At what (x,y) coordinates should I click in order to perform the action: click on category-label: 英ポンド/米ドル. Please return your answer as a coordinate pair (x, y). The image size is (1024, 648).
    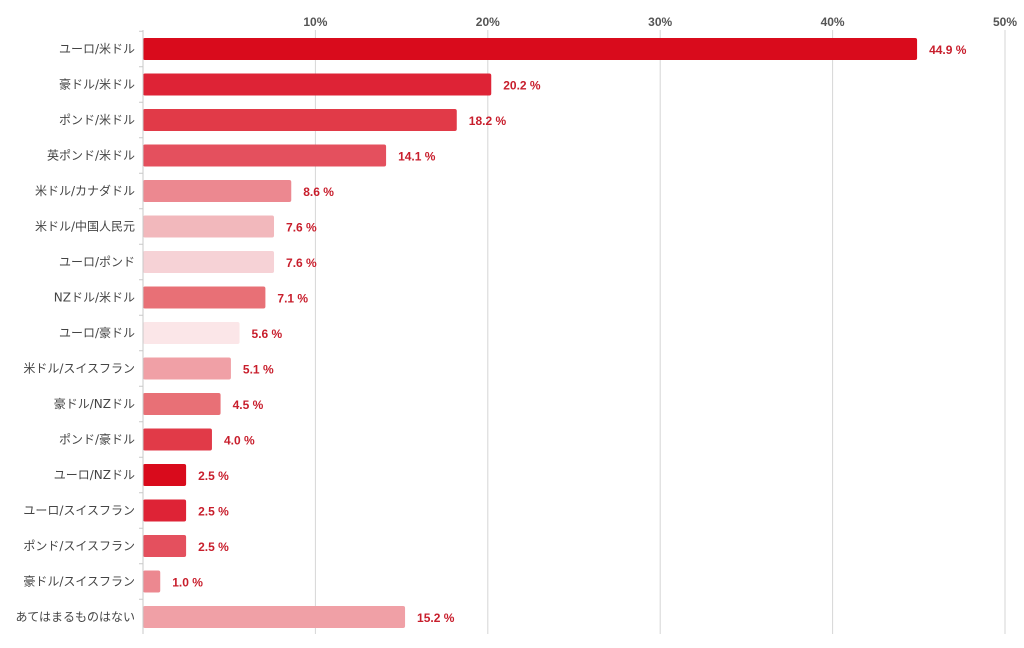
    Looking at the image, I should click on (91, 156).